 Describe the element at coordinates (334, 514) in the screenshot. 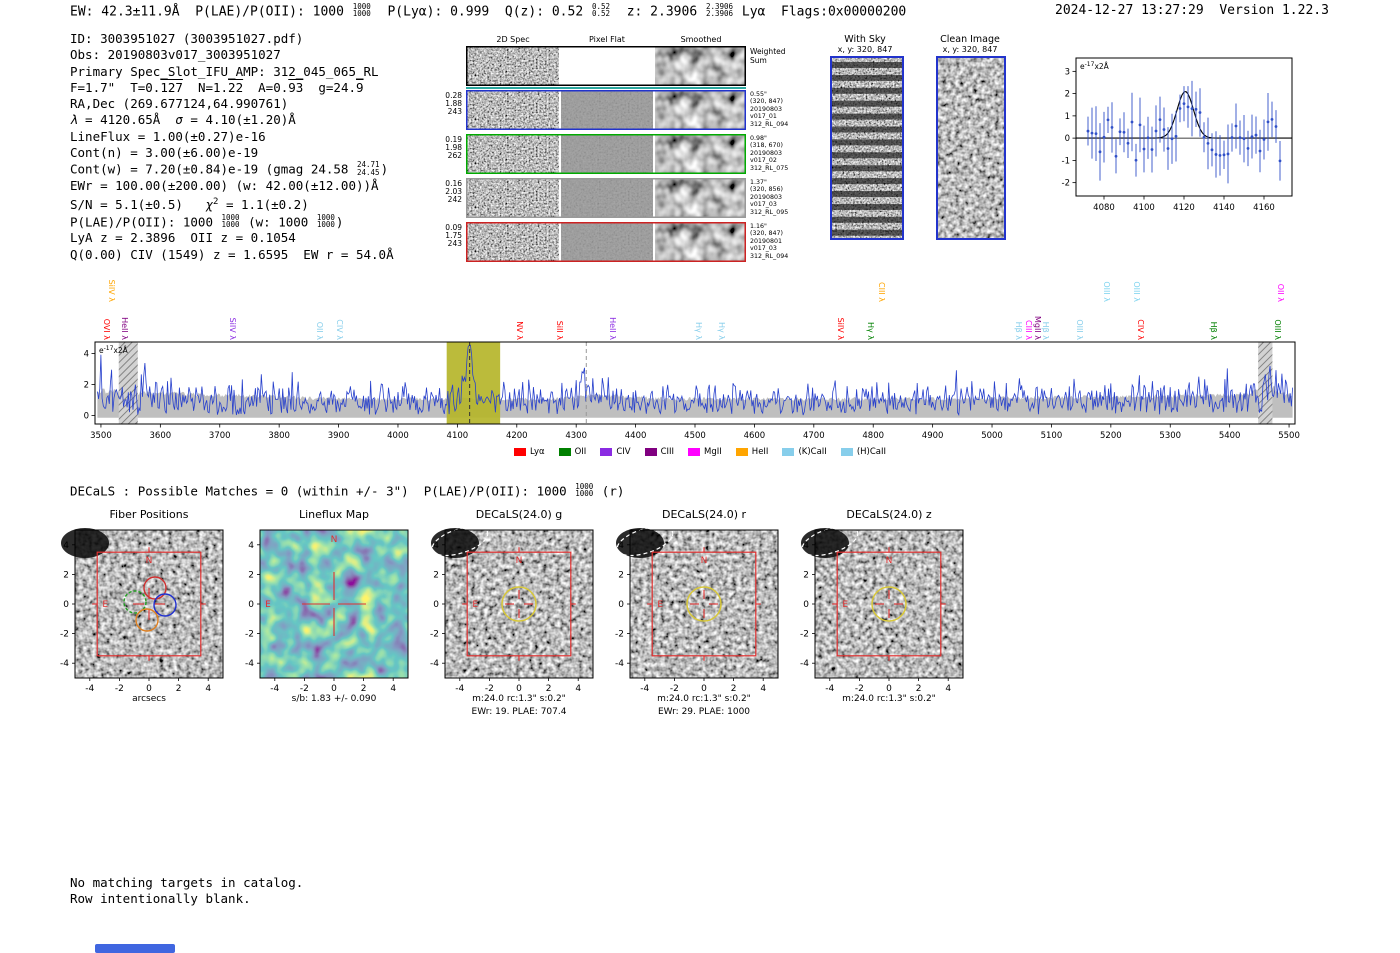

I see `cutout-title: Lineflux Map` at that location.